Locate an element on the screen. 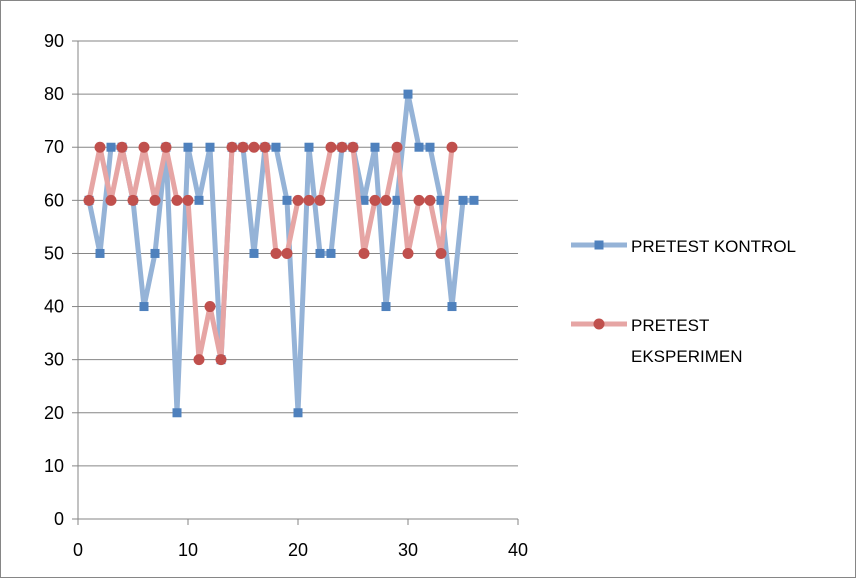 The width and height of the screenshot is (856, 579). x-tick-label: 0 is located at coordinates (78, 550).